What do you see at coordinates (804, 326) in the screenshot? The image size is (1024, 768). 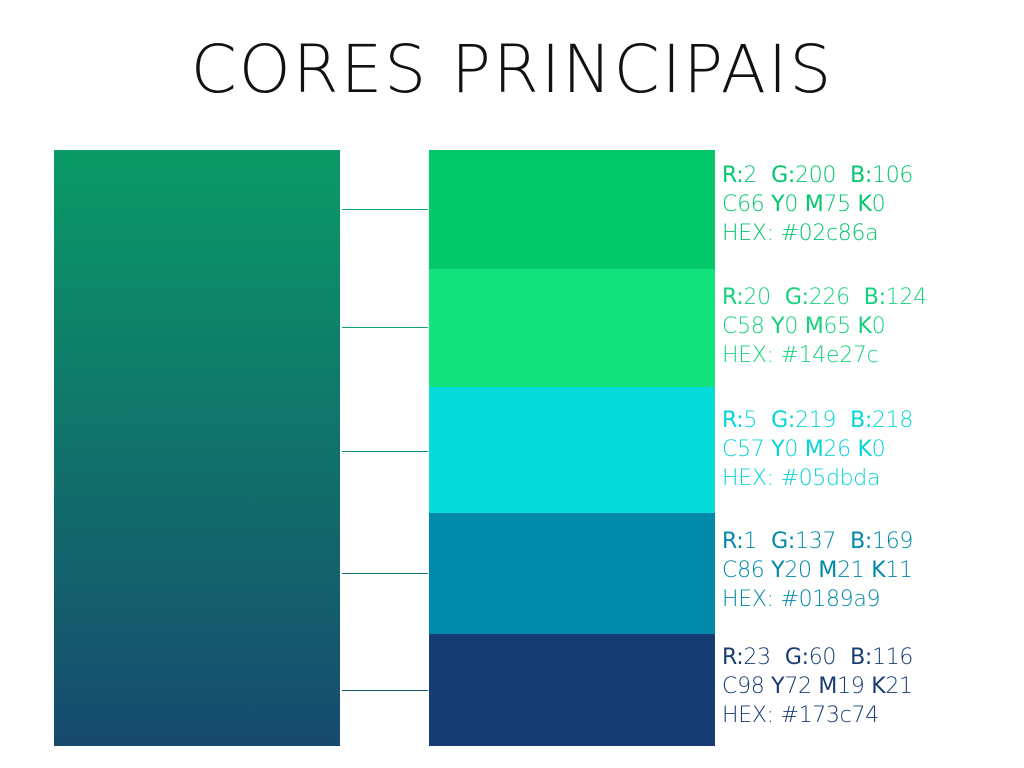 I see `cmyk-line: C58 Y0 M65 K0` at bounding box center [804, 326].